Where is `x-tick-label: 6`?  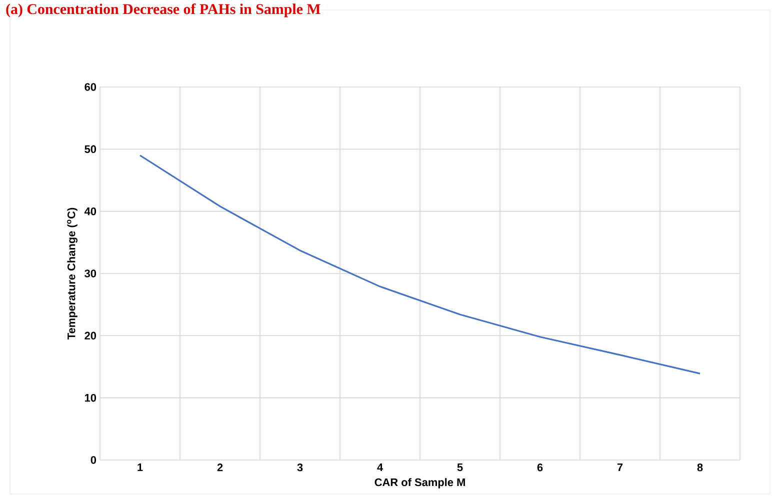
x-tick-label: 6 is located at coordinates (540, 468).